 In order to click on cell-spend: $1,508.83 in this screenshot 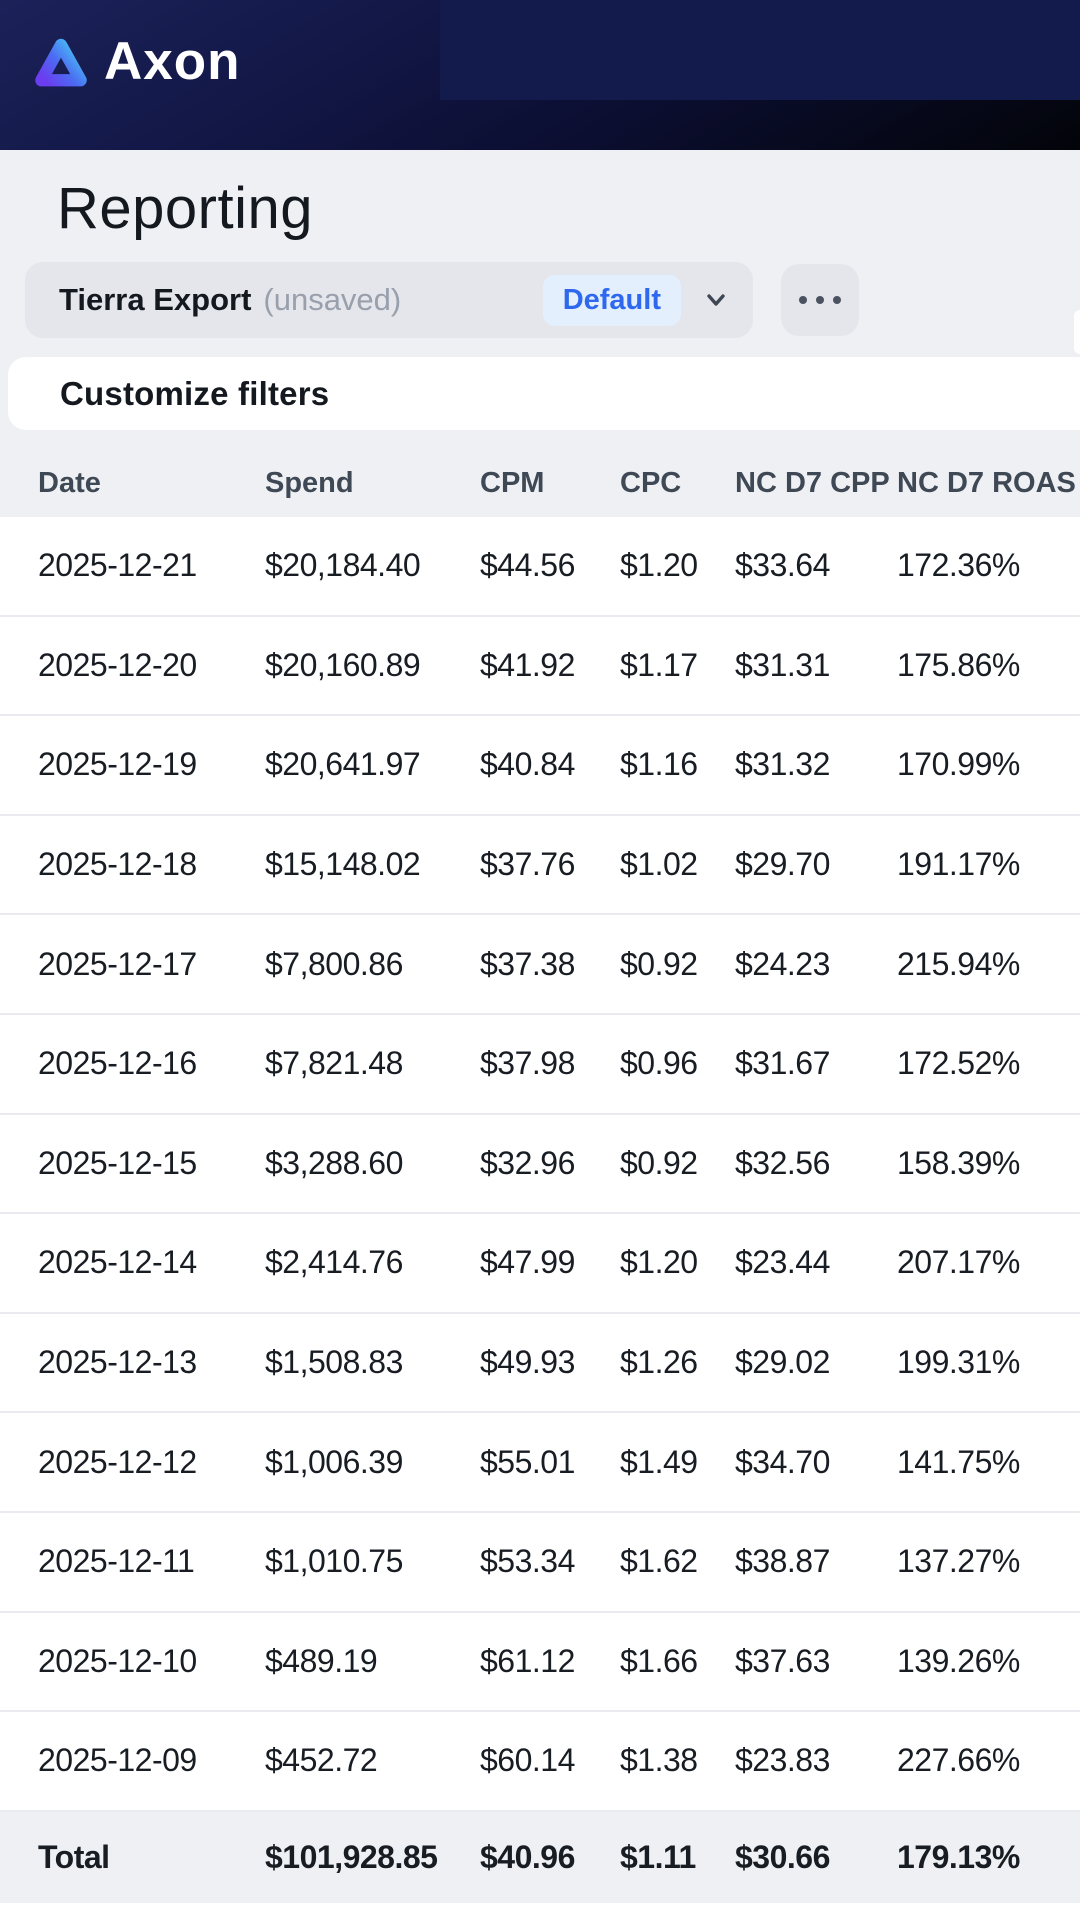, I will do `click(334, 1362)`.